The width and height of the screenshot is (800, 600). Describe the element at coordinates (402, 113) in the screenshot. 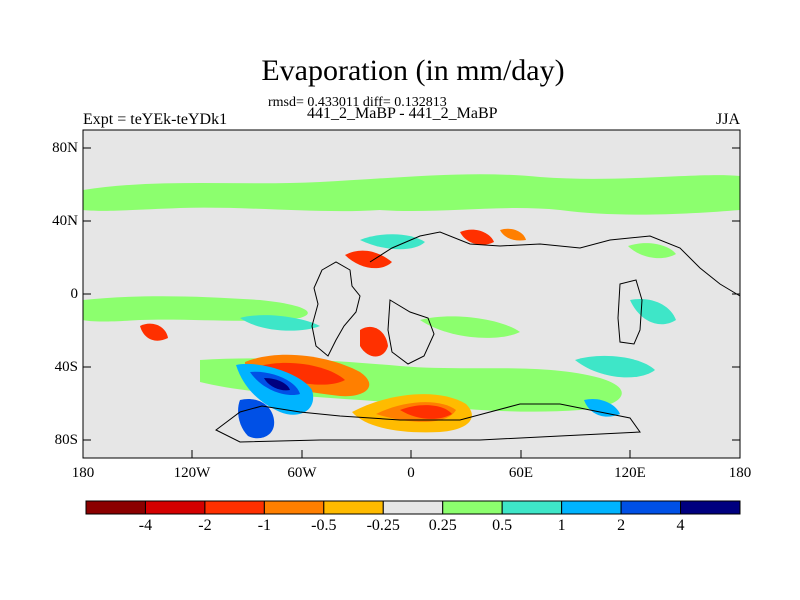

I see `chart-subtitle: 441_2_MaBP - 441_2_MaBP` at that location.